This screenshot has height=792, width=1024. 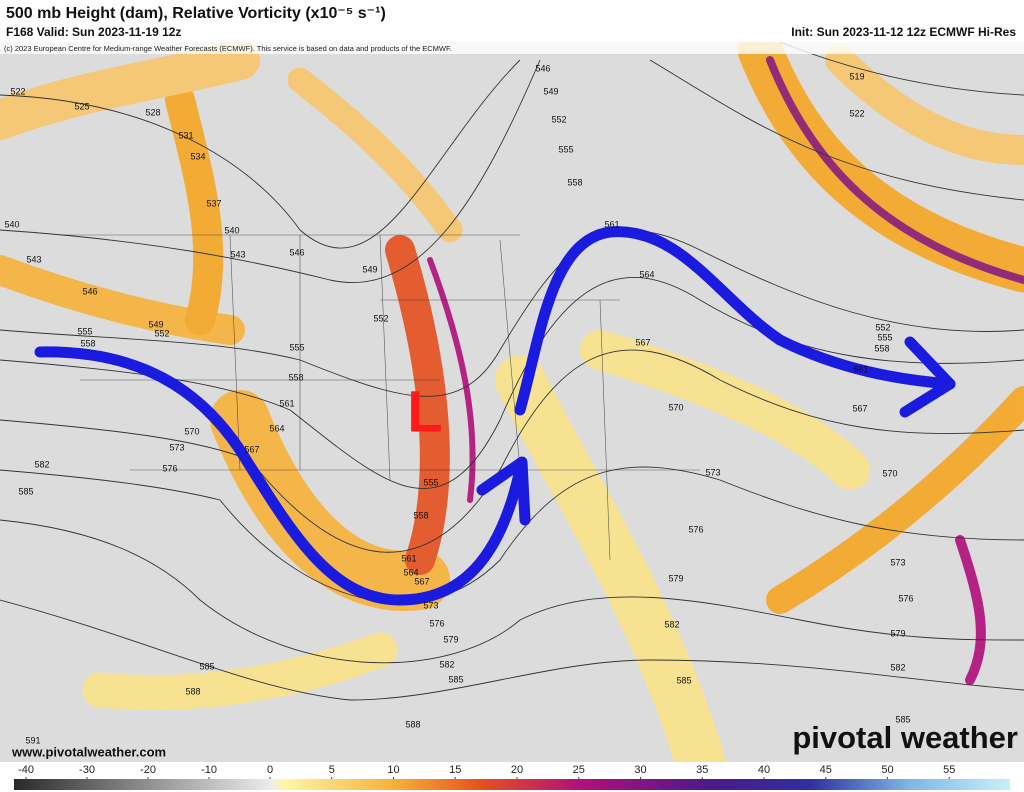 I want to click on colorbar-tick-label: 25, so click(x=579, y=770).